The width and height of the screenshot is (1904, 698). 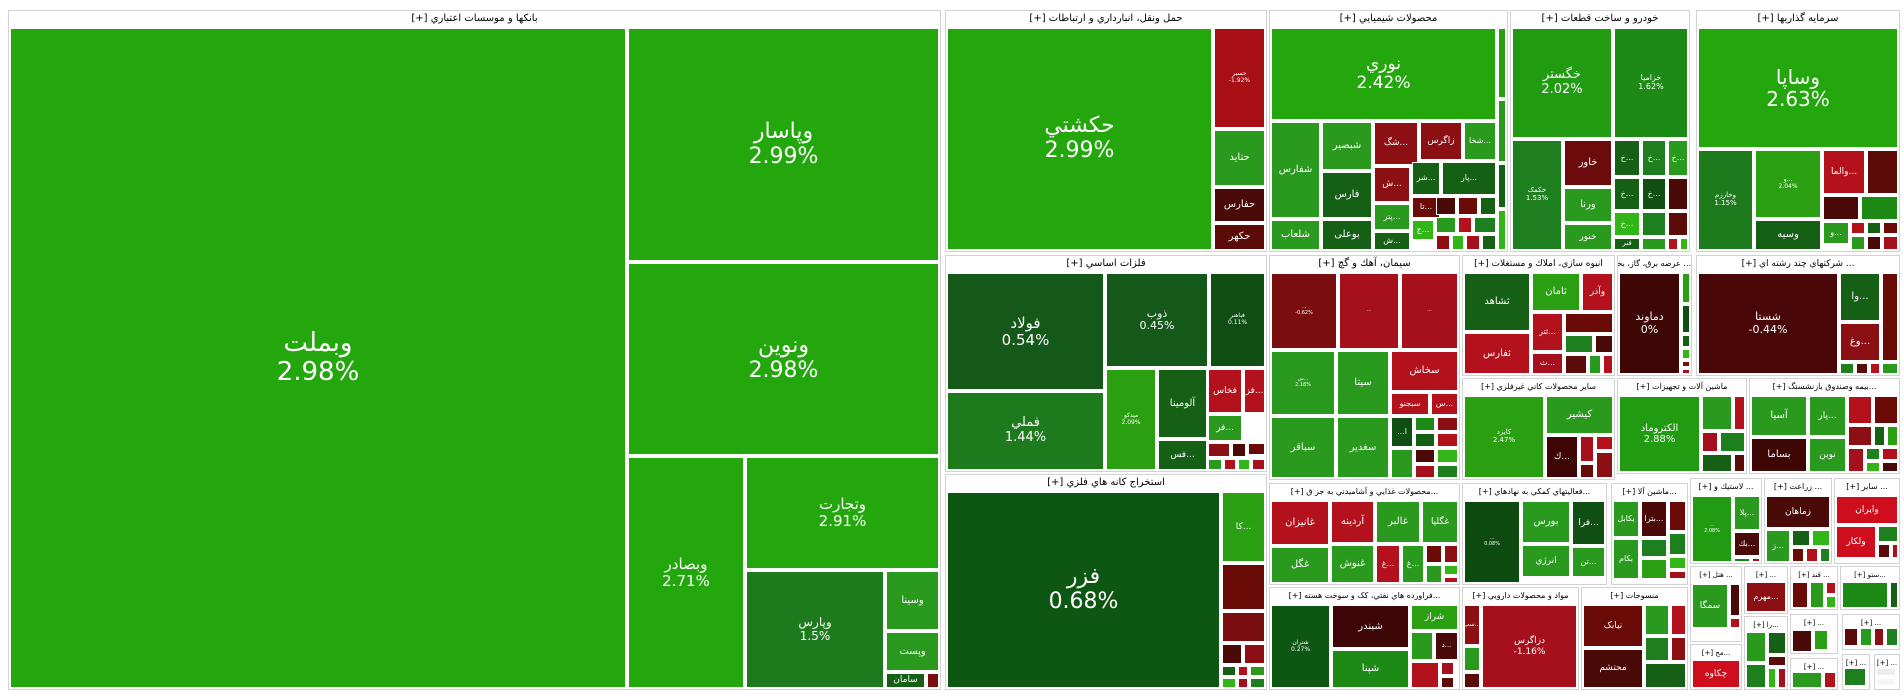 I want to click on stock-tile: ...فرا, so click(x=1588, y=523).